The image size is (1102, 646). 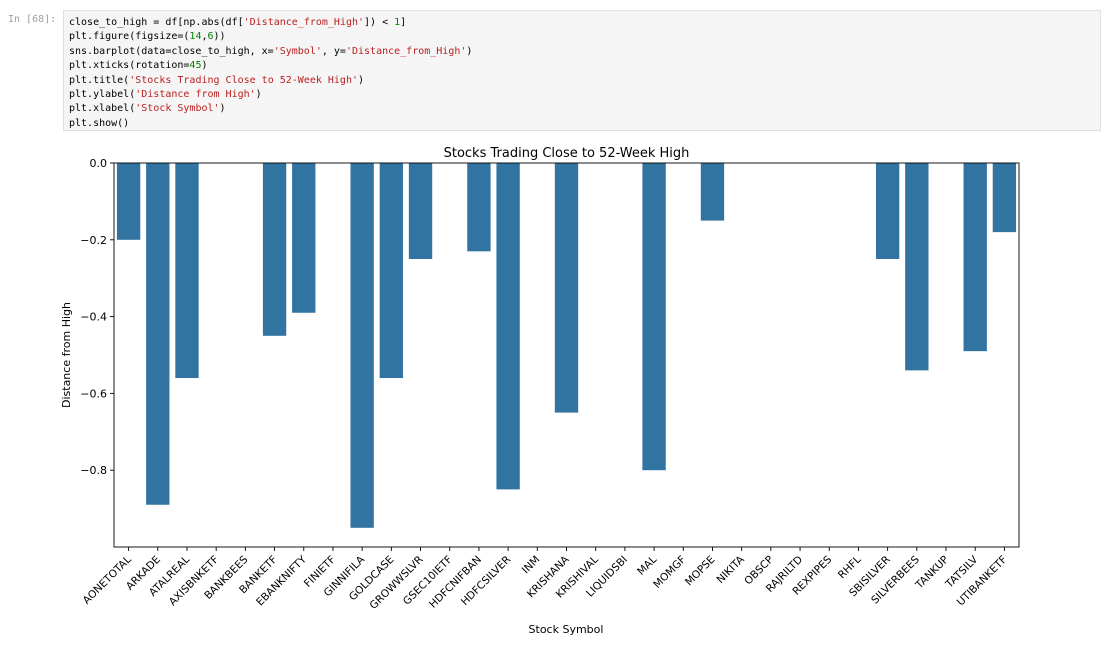 I want to click on code-token: 45, so click(x=195, y=66).